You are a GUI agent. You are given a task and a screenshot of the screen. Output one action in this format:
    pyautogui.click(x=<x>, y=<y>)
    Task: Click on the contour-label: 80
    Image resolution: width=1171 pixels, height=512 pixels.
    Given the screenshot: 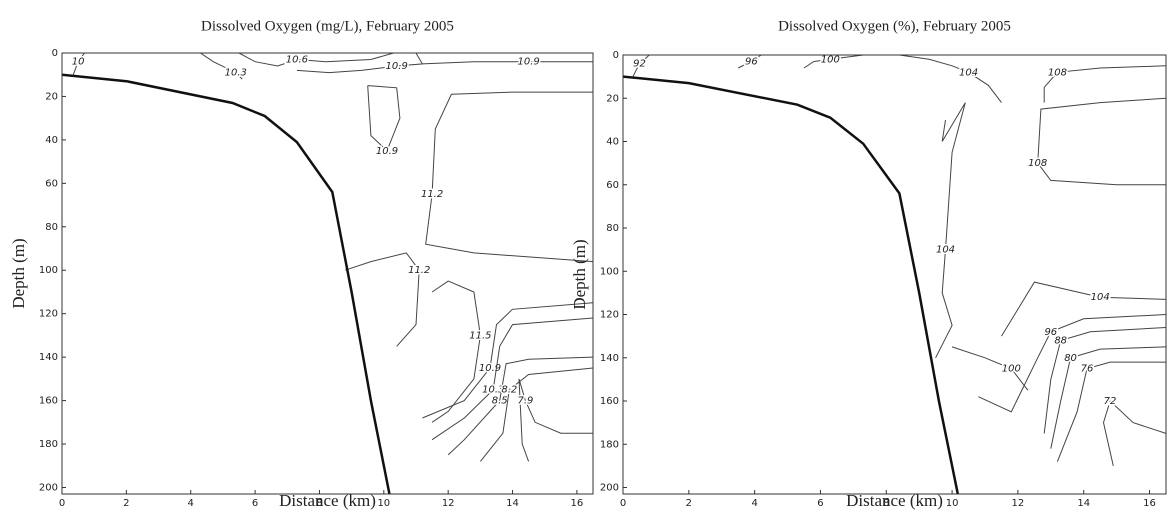 What is the action you would take?
    pyautogui.click(x=1070, y=358)
    